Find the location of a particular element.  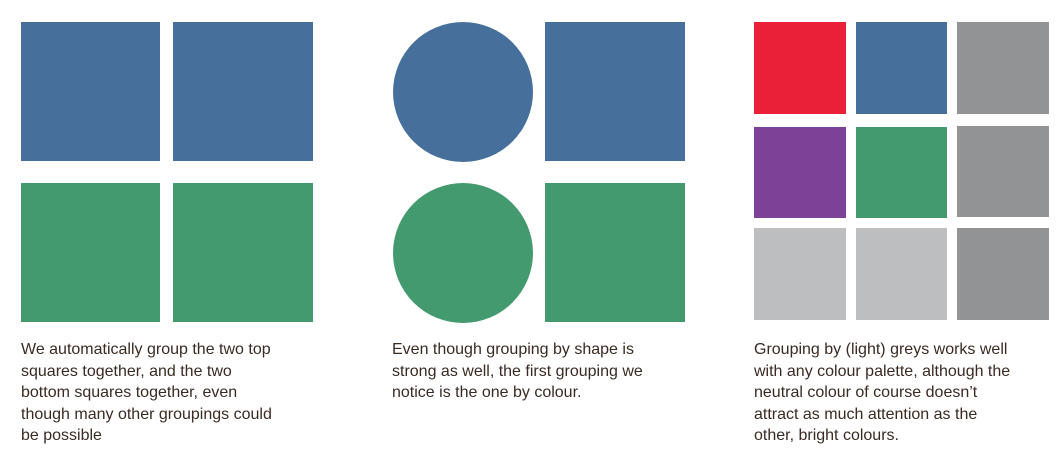

green-circle is located at coordinates (463, 253).